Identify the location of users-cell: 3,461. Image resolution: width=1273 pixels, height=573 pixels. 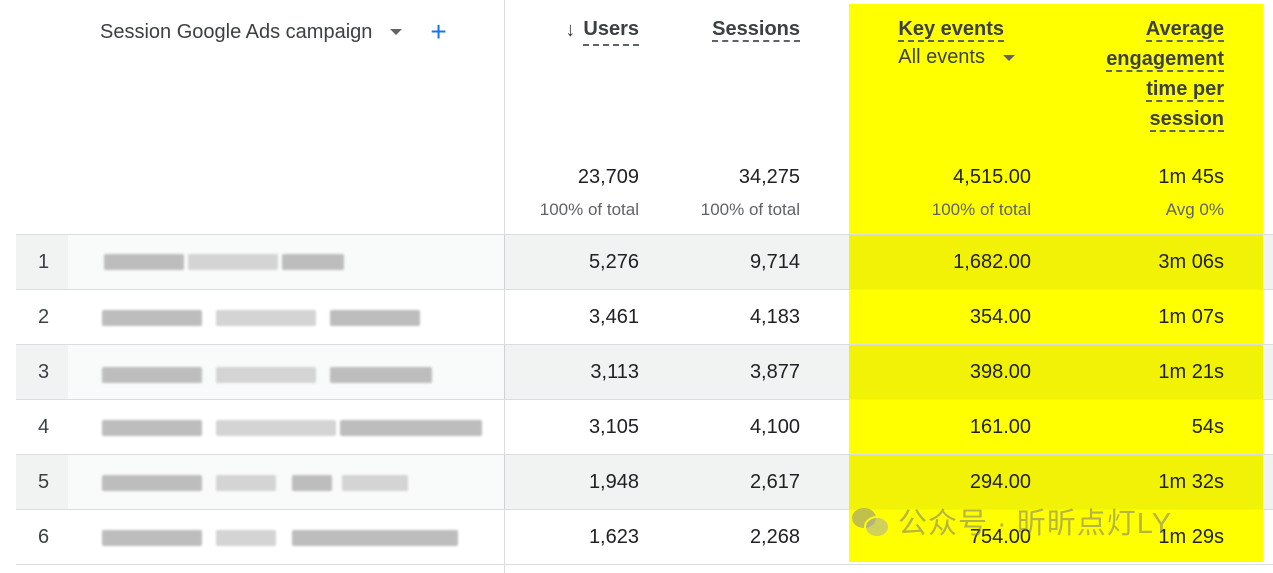
(613, 317).